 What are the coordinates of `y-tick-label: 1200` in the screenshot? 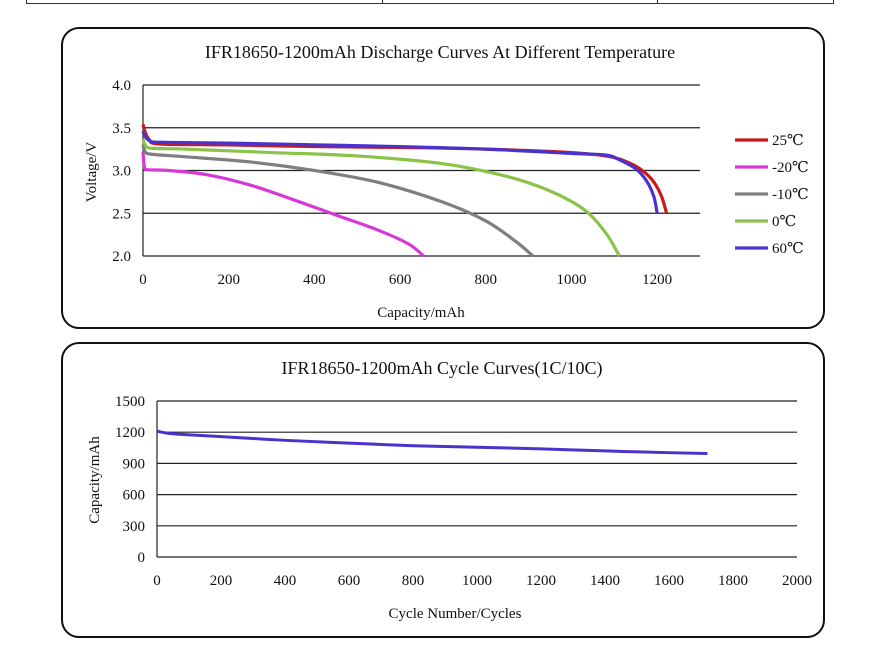 It's located at (130, 433).